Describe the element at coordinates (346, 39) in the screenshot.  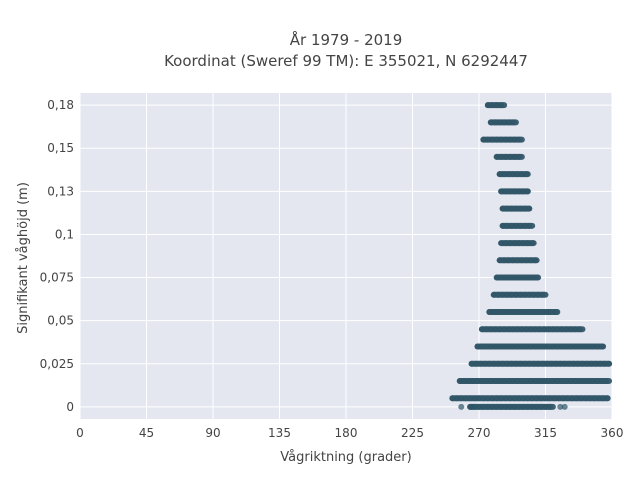
I see `chart-title-line-1: År 1979 - 2019` at that location.